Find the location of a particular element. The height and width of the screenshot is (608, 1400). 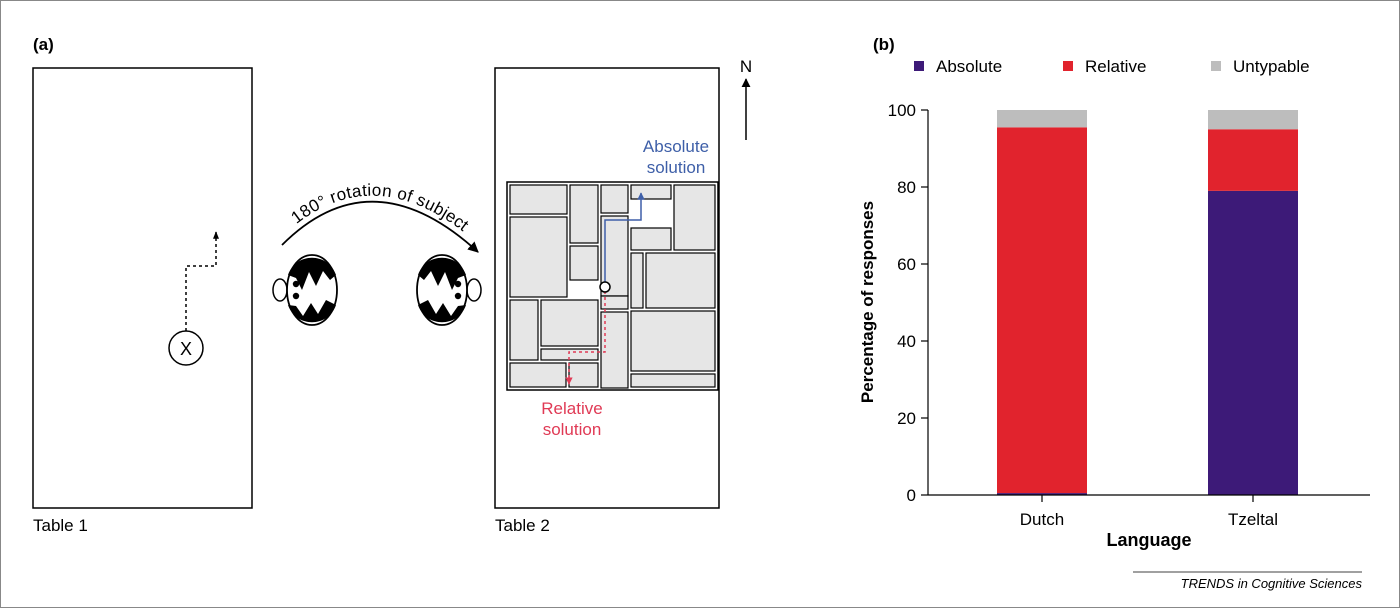

legend-label-absolute: Absolute is located at coordinates (969, 66).